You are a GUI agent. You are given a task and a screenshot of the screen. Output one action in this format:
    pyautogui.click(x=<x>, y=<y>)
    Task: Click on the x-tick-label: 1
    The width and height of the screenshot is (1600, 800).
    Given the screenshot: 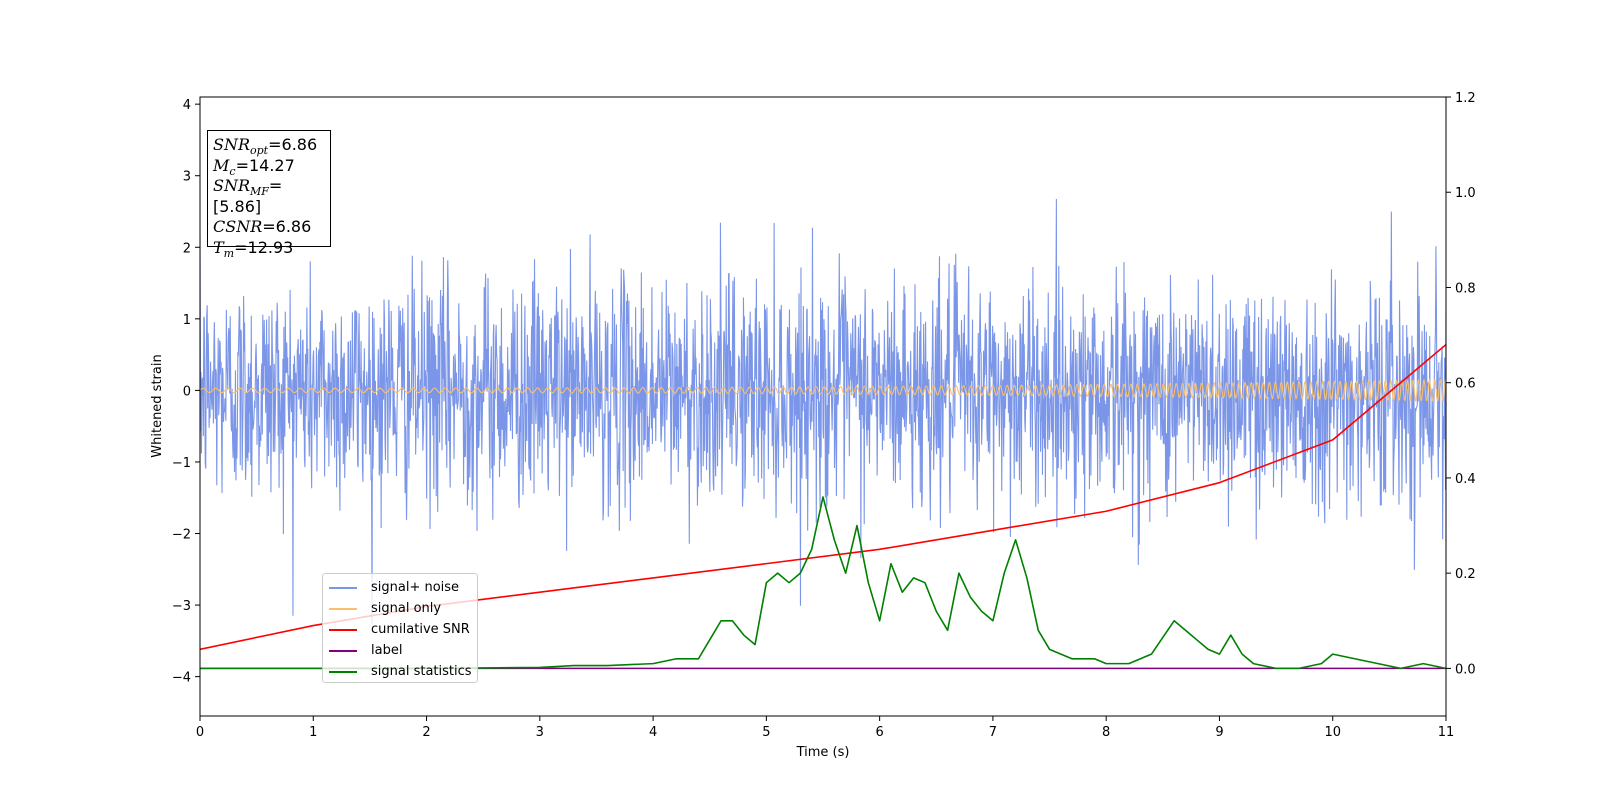 What is the action you would take?
    pyautogui.click(x=313, y=732)
    